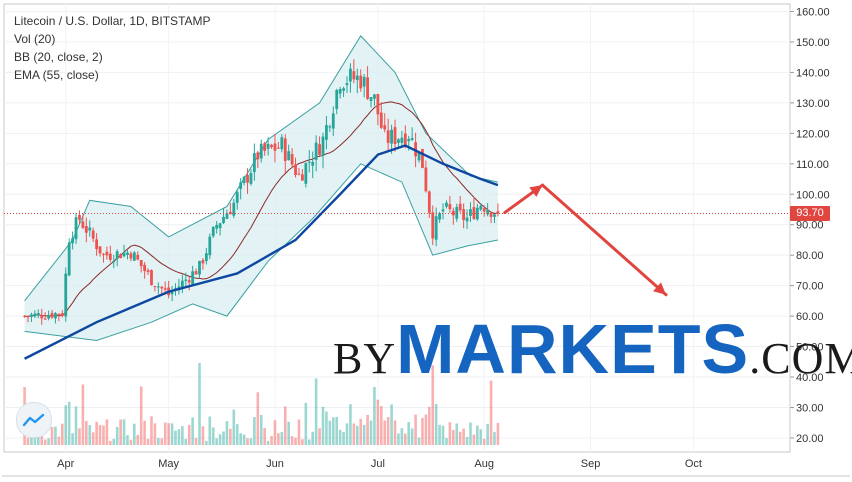 Image resolution: width=852 pixels, height=482 pixels. Describe the element at coordinates (810, 408) in the screenshot. I see `y-tick-label: 30.00` at that location.